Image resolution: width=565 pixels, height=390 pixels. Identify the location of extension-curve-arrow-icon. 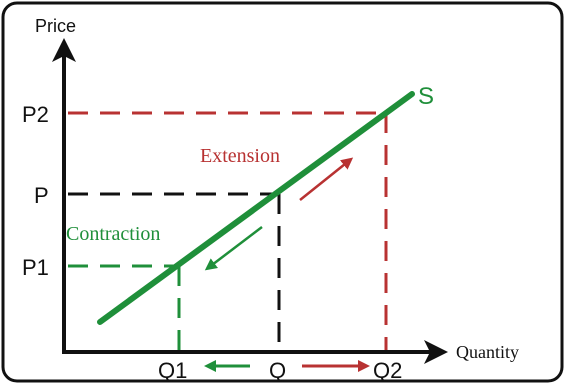
(326, 179).